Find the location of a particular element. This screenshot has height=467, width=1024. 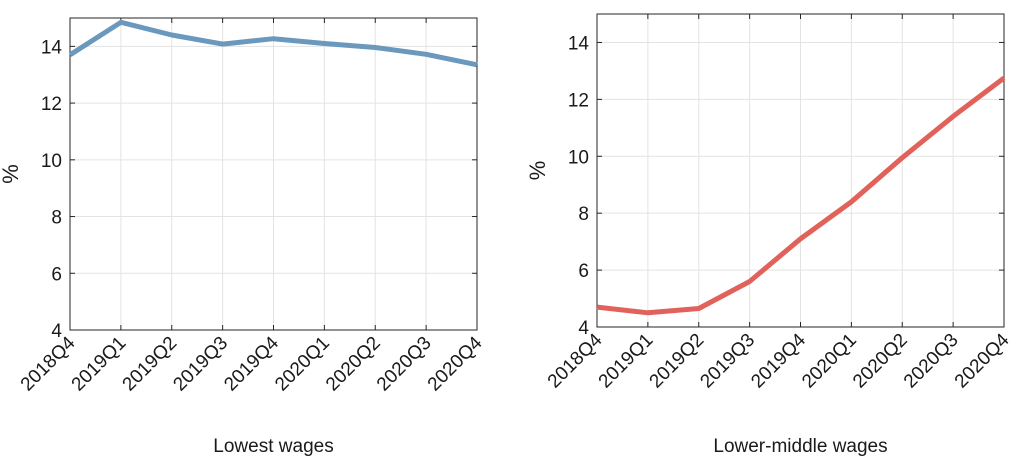

x-axis-label: Lower-middle wages is located at coordinates (800, 446).